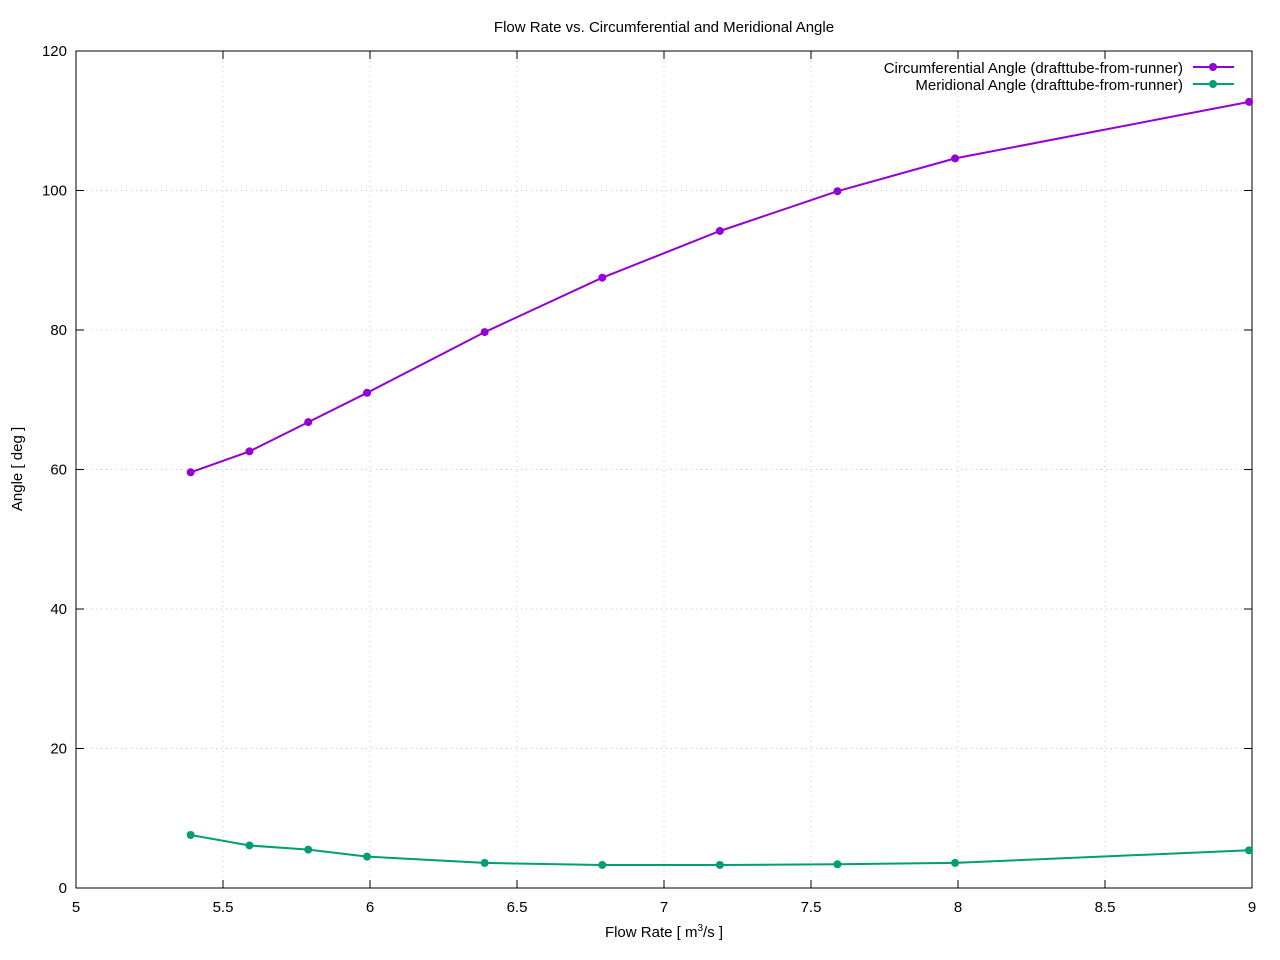  What do you see at coordinates (76, 907) in the screenshot?
I see `x-tick-label: 5` at bounding box center [76, 907].